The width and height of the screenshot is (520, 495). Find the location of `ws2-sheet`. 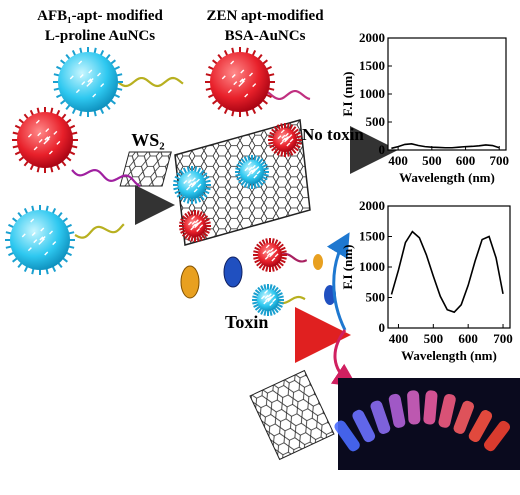

ws2-sheet is located at coordinates (145, 169).